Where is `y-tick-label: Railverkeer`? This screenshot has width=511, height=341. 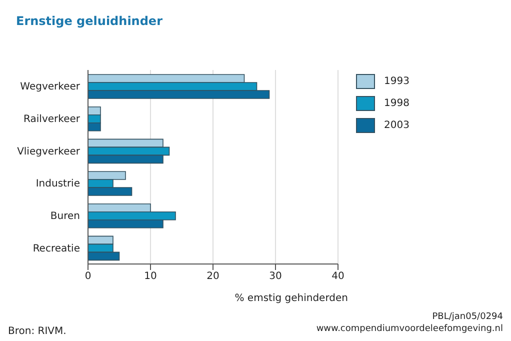
y-tick-label: Railverkeer is located at coordinates (52, 120).